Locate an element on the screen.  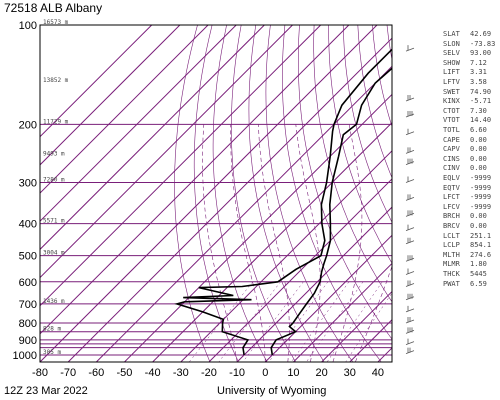
height-label: 828 m is located at coordinates (52, 329).